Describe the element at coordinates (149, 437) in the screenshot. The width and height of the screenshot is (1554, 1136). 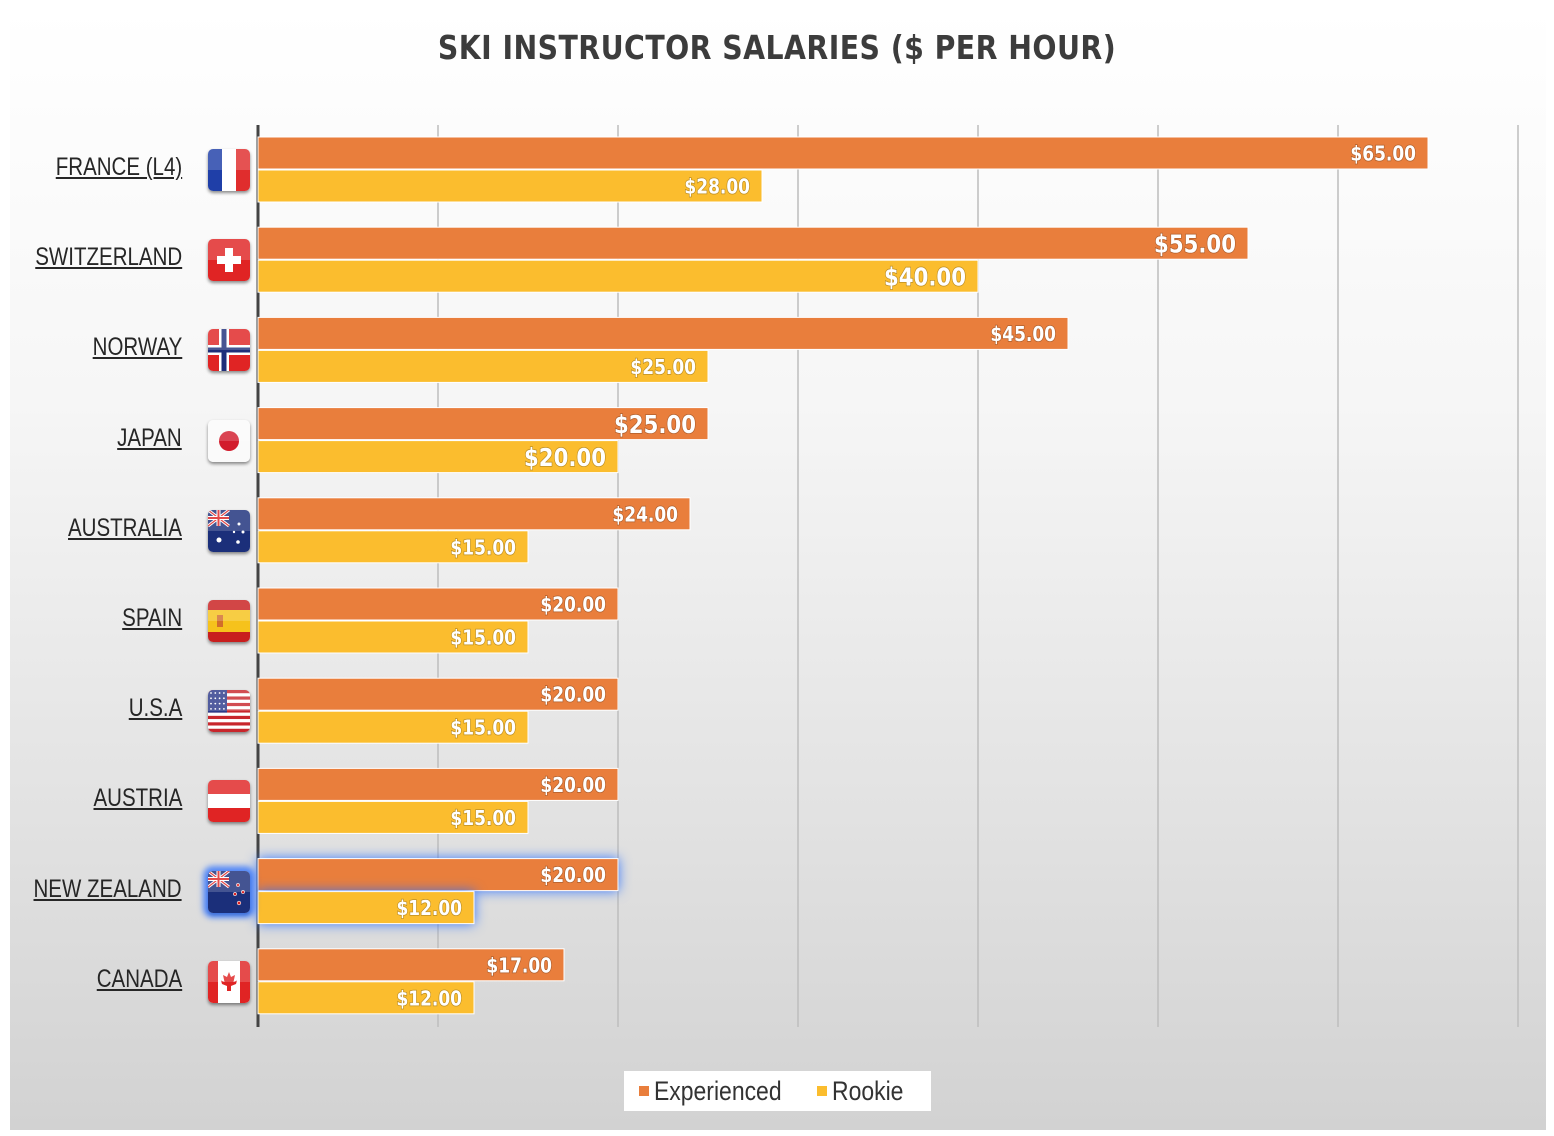
I see `category-label: JAPAN` at that location.